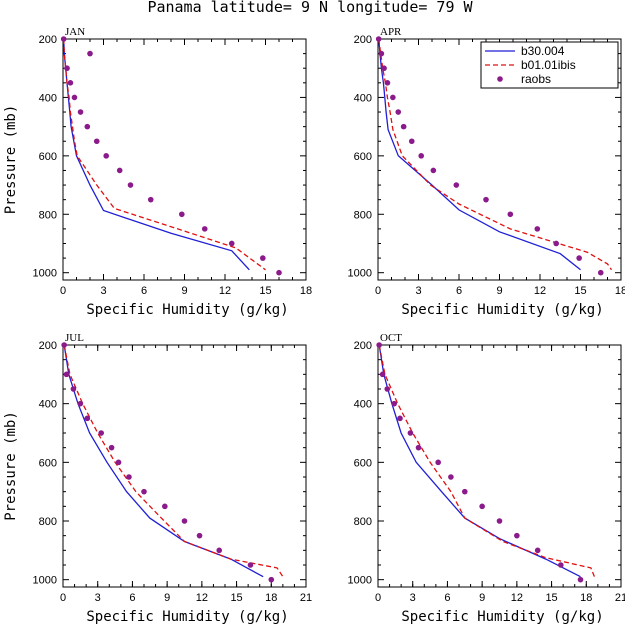 The image size is (625, 630). I want to click on legend-raobs-marker, so click(500, 79).